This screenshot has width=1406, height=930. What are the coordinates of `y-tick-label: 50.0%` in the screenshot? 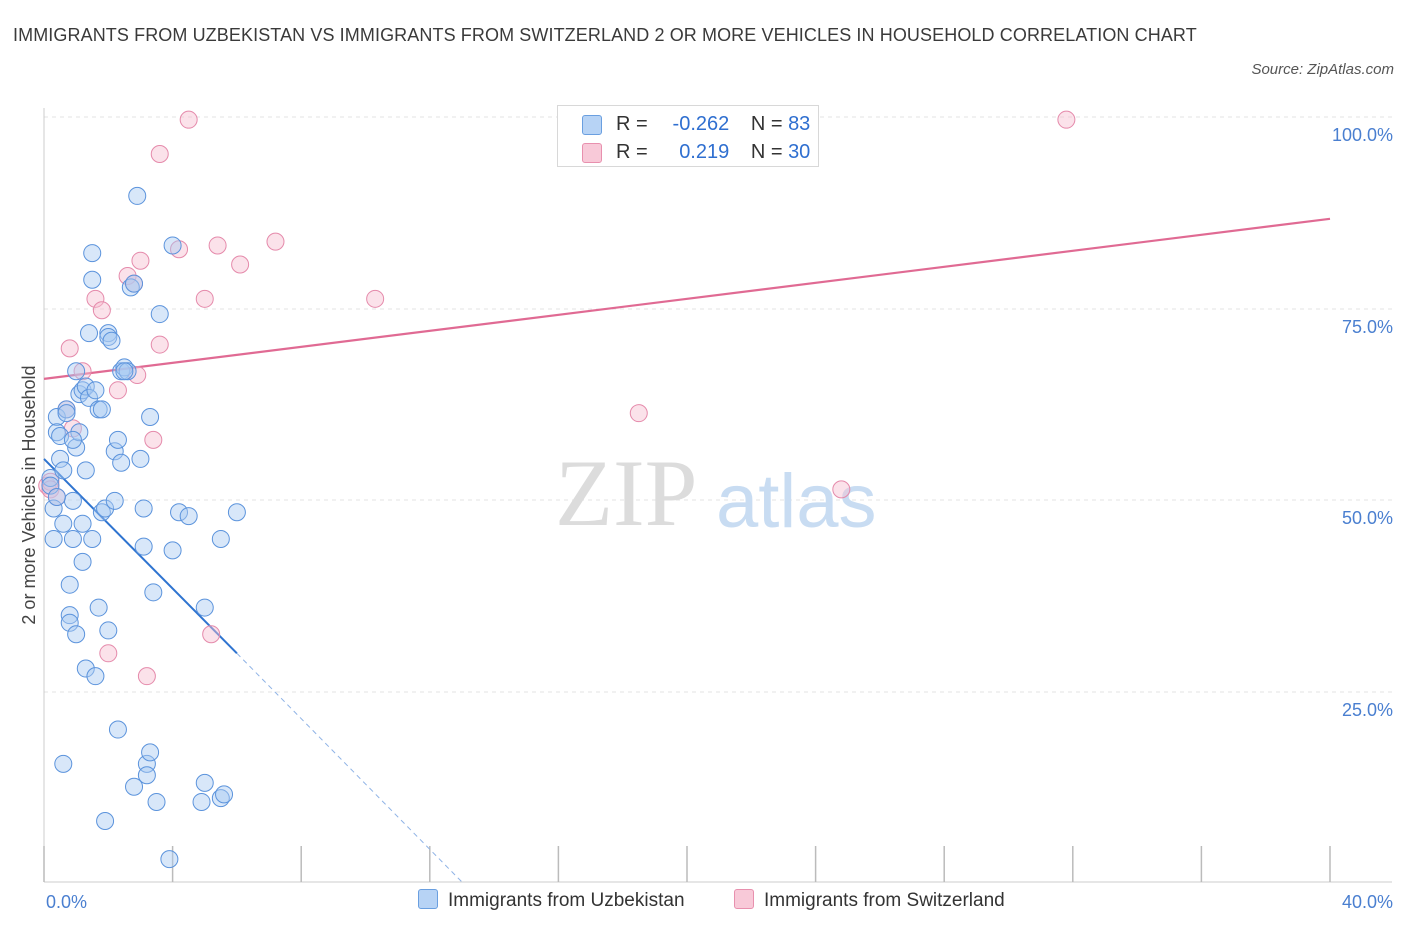 It's located at (1367, 518).